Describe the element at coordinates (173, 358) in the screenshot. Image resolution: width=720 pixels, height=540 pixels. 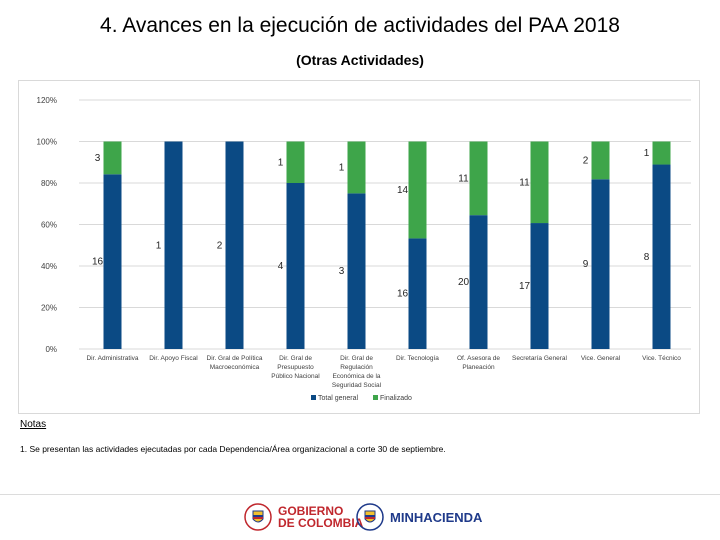
I see `category-label: Dir. Apoyo Fiscal` at that location.